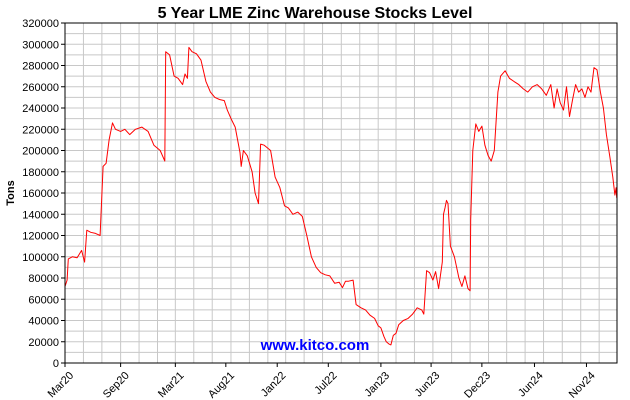 The height and width of the screenshot is (400, 630). I want to click on y-tick-label: 240000, so click(40, 109).